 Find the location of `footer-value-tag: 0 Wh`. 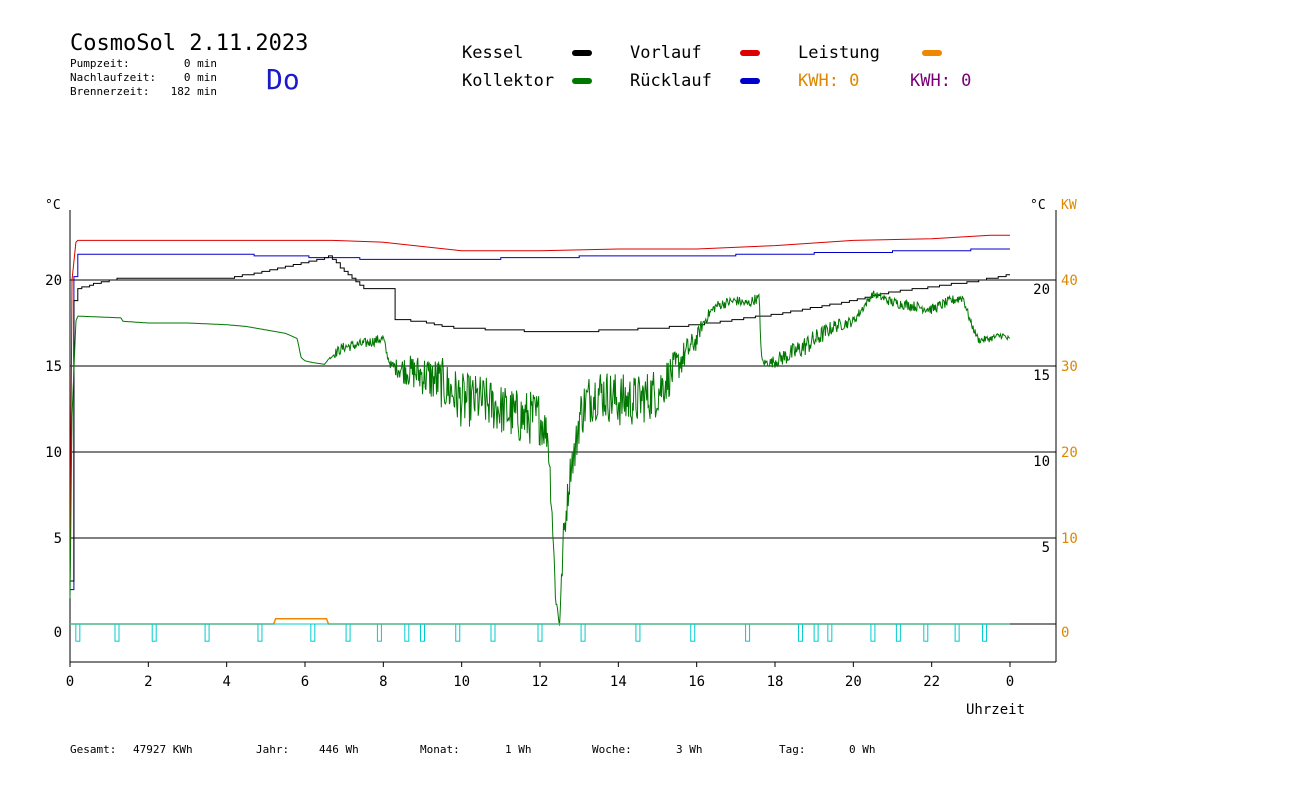

footer-value-tag: 0 Wh is located at coordinates (862, 749).